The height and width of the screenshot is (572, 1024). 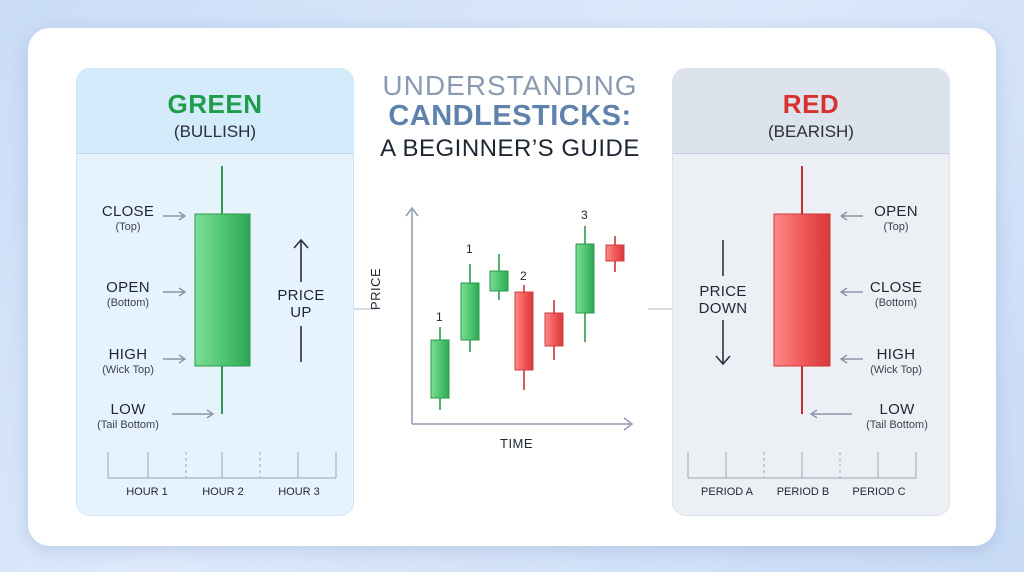 I want to click on chart-axes, so click(x=519, y=318).